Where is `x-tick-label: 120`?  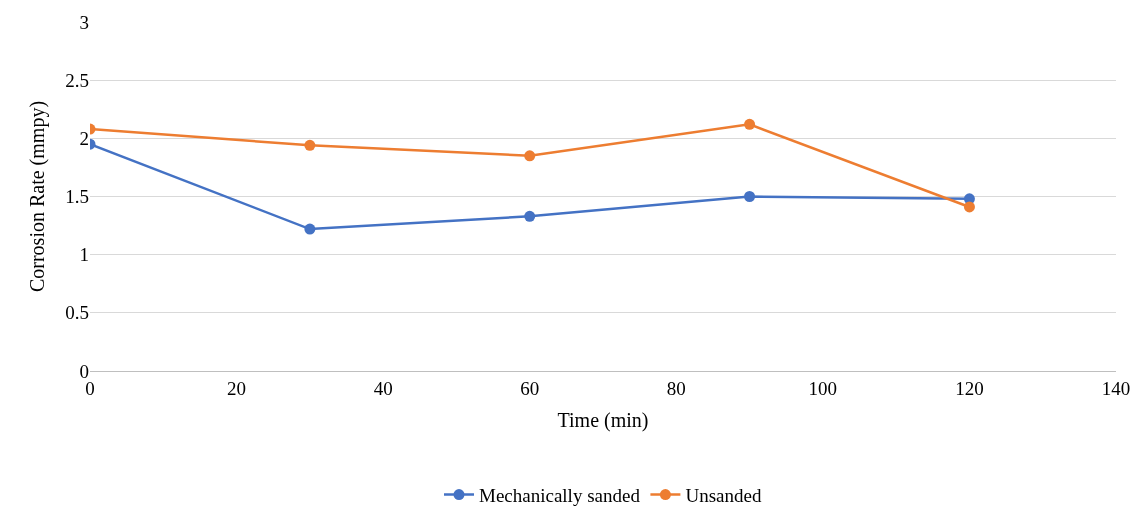
x-tick-label: 120 is located at coordinates (969, 388).